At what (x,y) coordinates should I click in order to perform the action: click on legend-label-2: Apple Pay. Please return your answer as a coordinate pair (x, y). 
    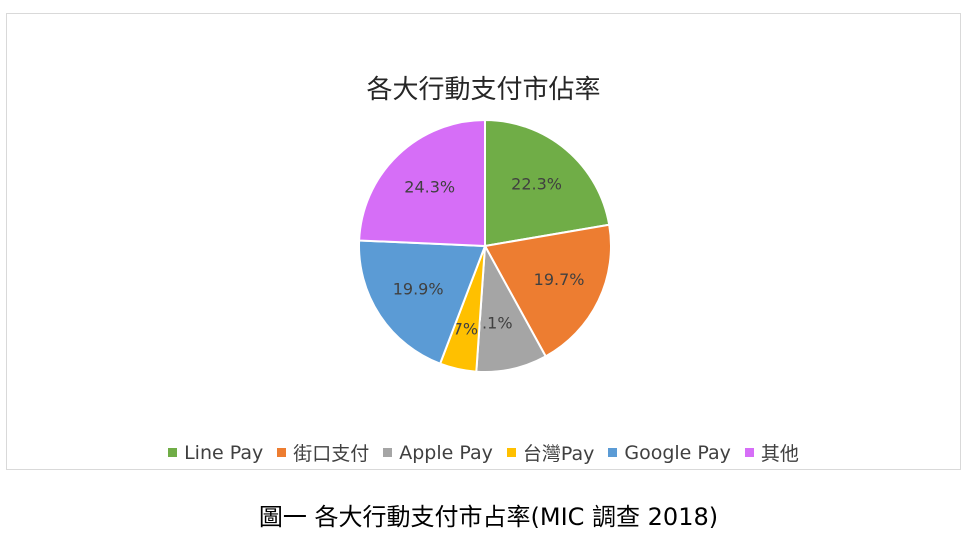
    Looking at the image, I should click on (446, 452).